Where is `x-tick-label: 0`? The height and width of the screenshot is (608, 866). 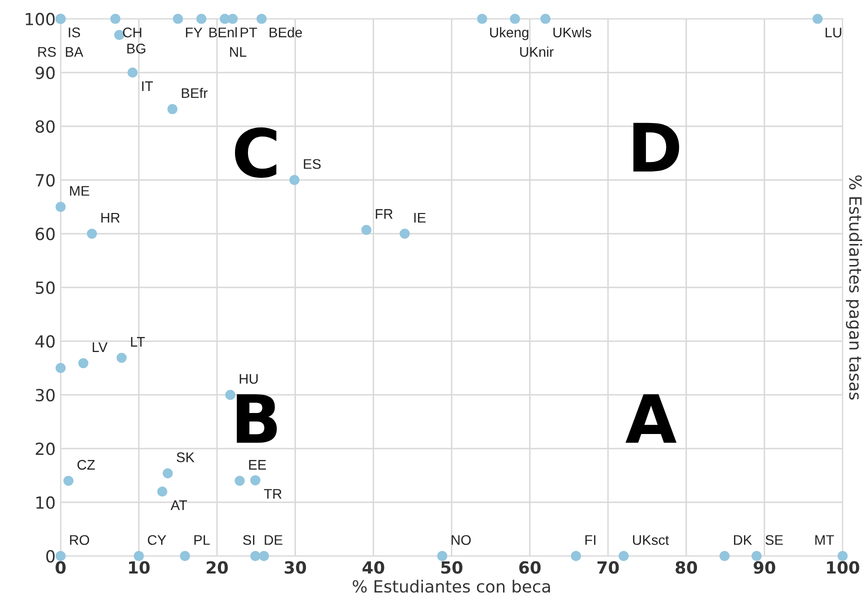
x-tick-label: 0 is located at coordinates (61, 567).